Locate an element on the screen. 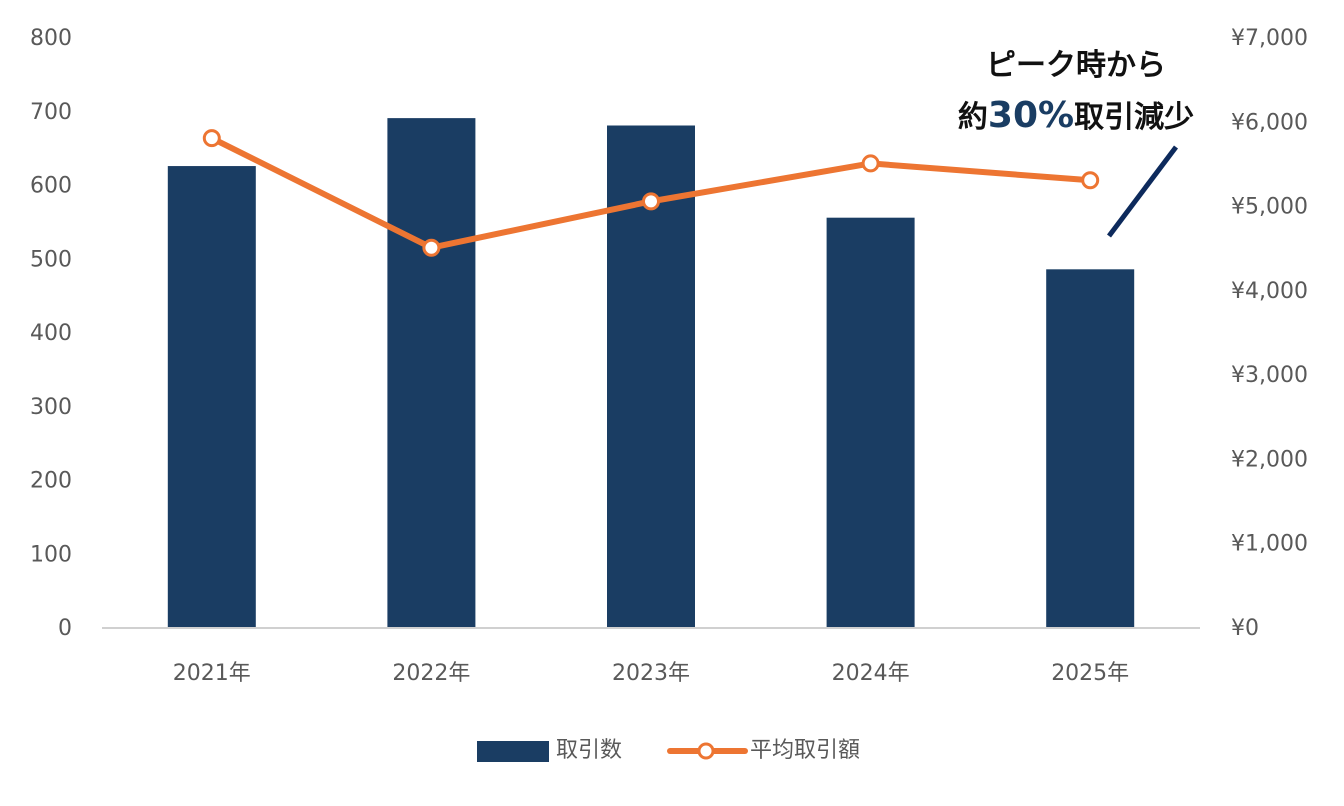  annotation: ピーク時から 約30%取引減少 is located at coordinates (1076, 143).